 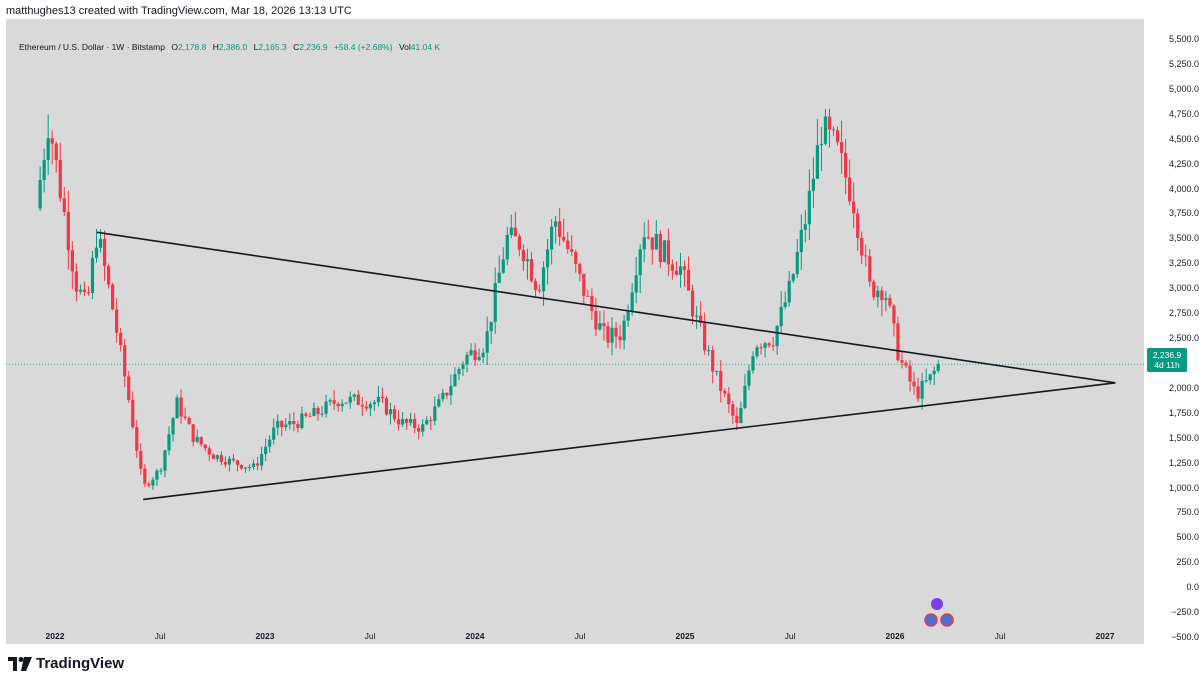 I want to click on y-tick-label: −250.0, so click(x=1185, y=612).